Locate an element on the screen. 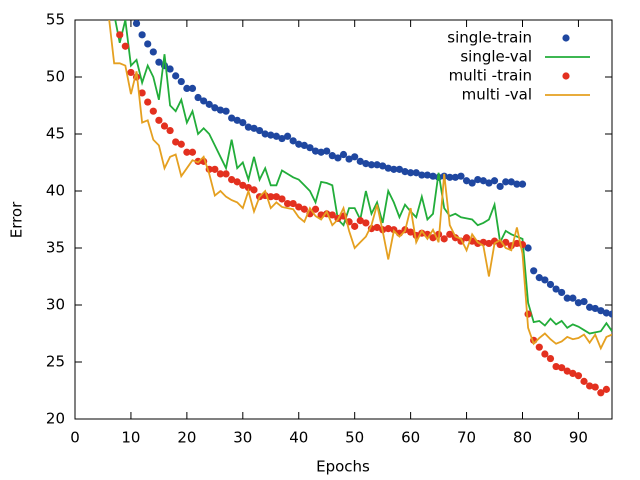  y-tick-label: 55 is located at coordinates (55, 20).